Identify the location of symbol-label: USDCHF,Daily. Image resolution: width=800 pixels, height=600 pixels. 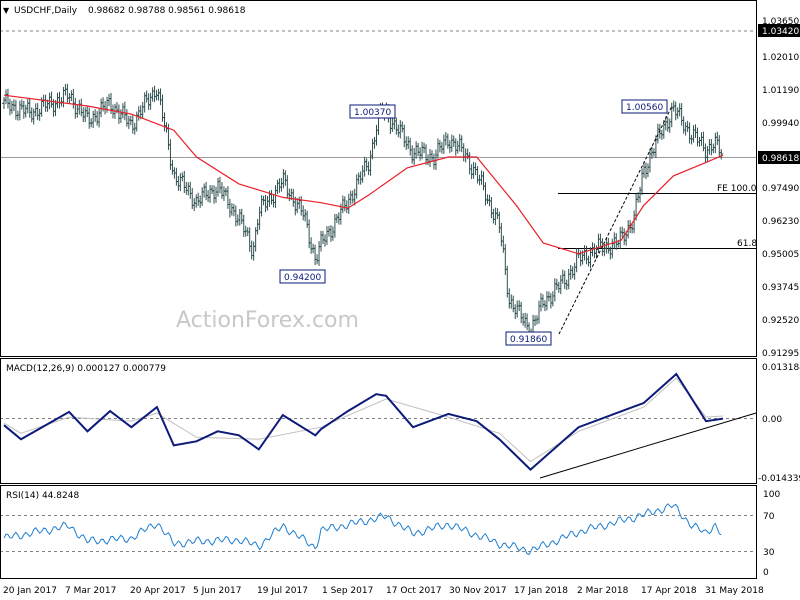
(46, 11).